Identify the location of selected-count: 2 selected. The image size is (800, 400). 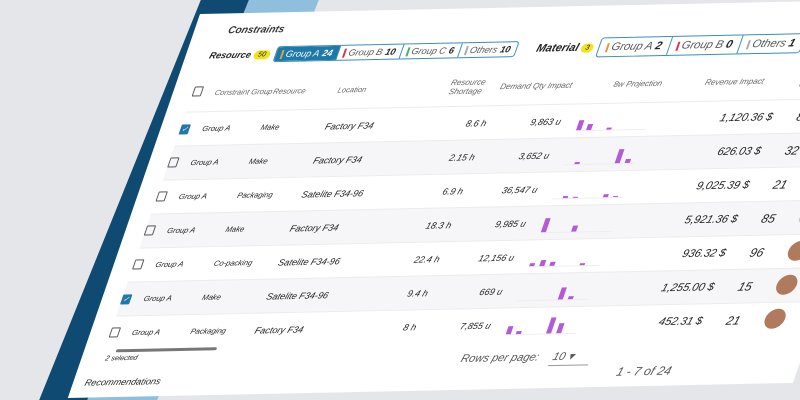
(121, 358).